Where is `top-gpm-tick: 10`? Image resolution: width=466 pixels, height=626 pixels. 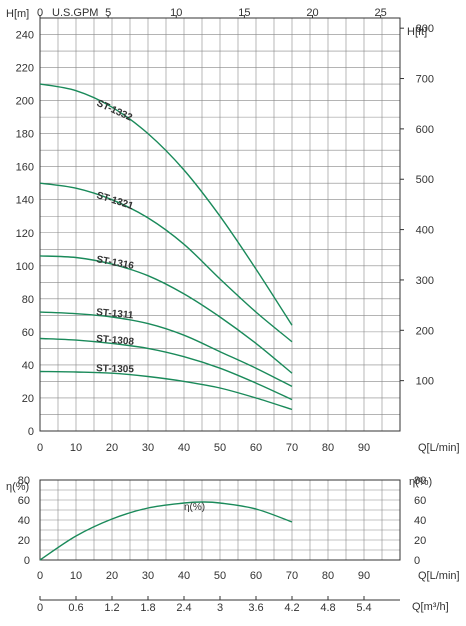
top-gpm-tick: 10 is located at coordinates (176, 13).